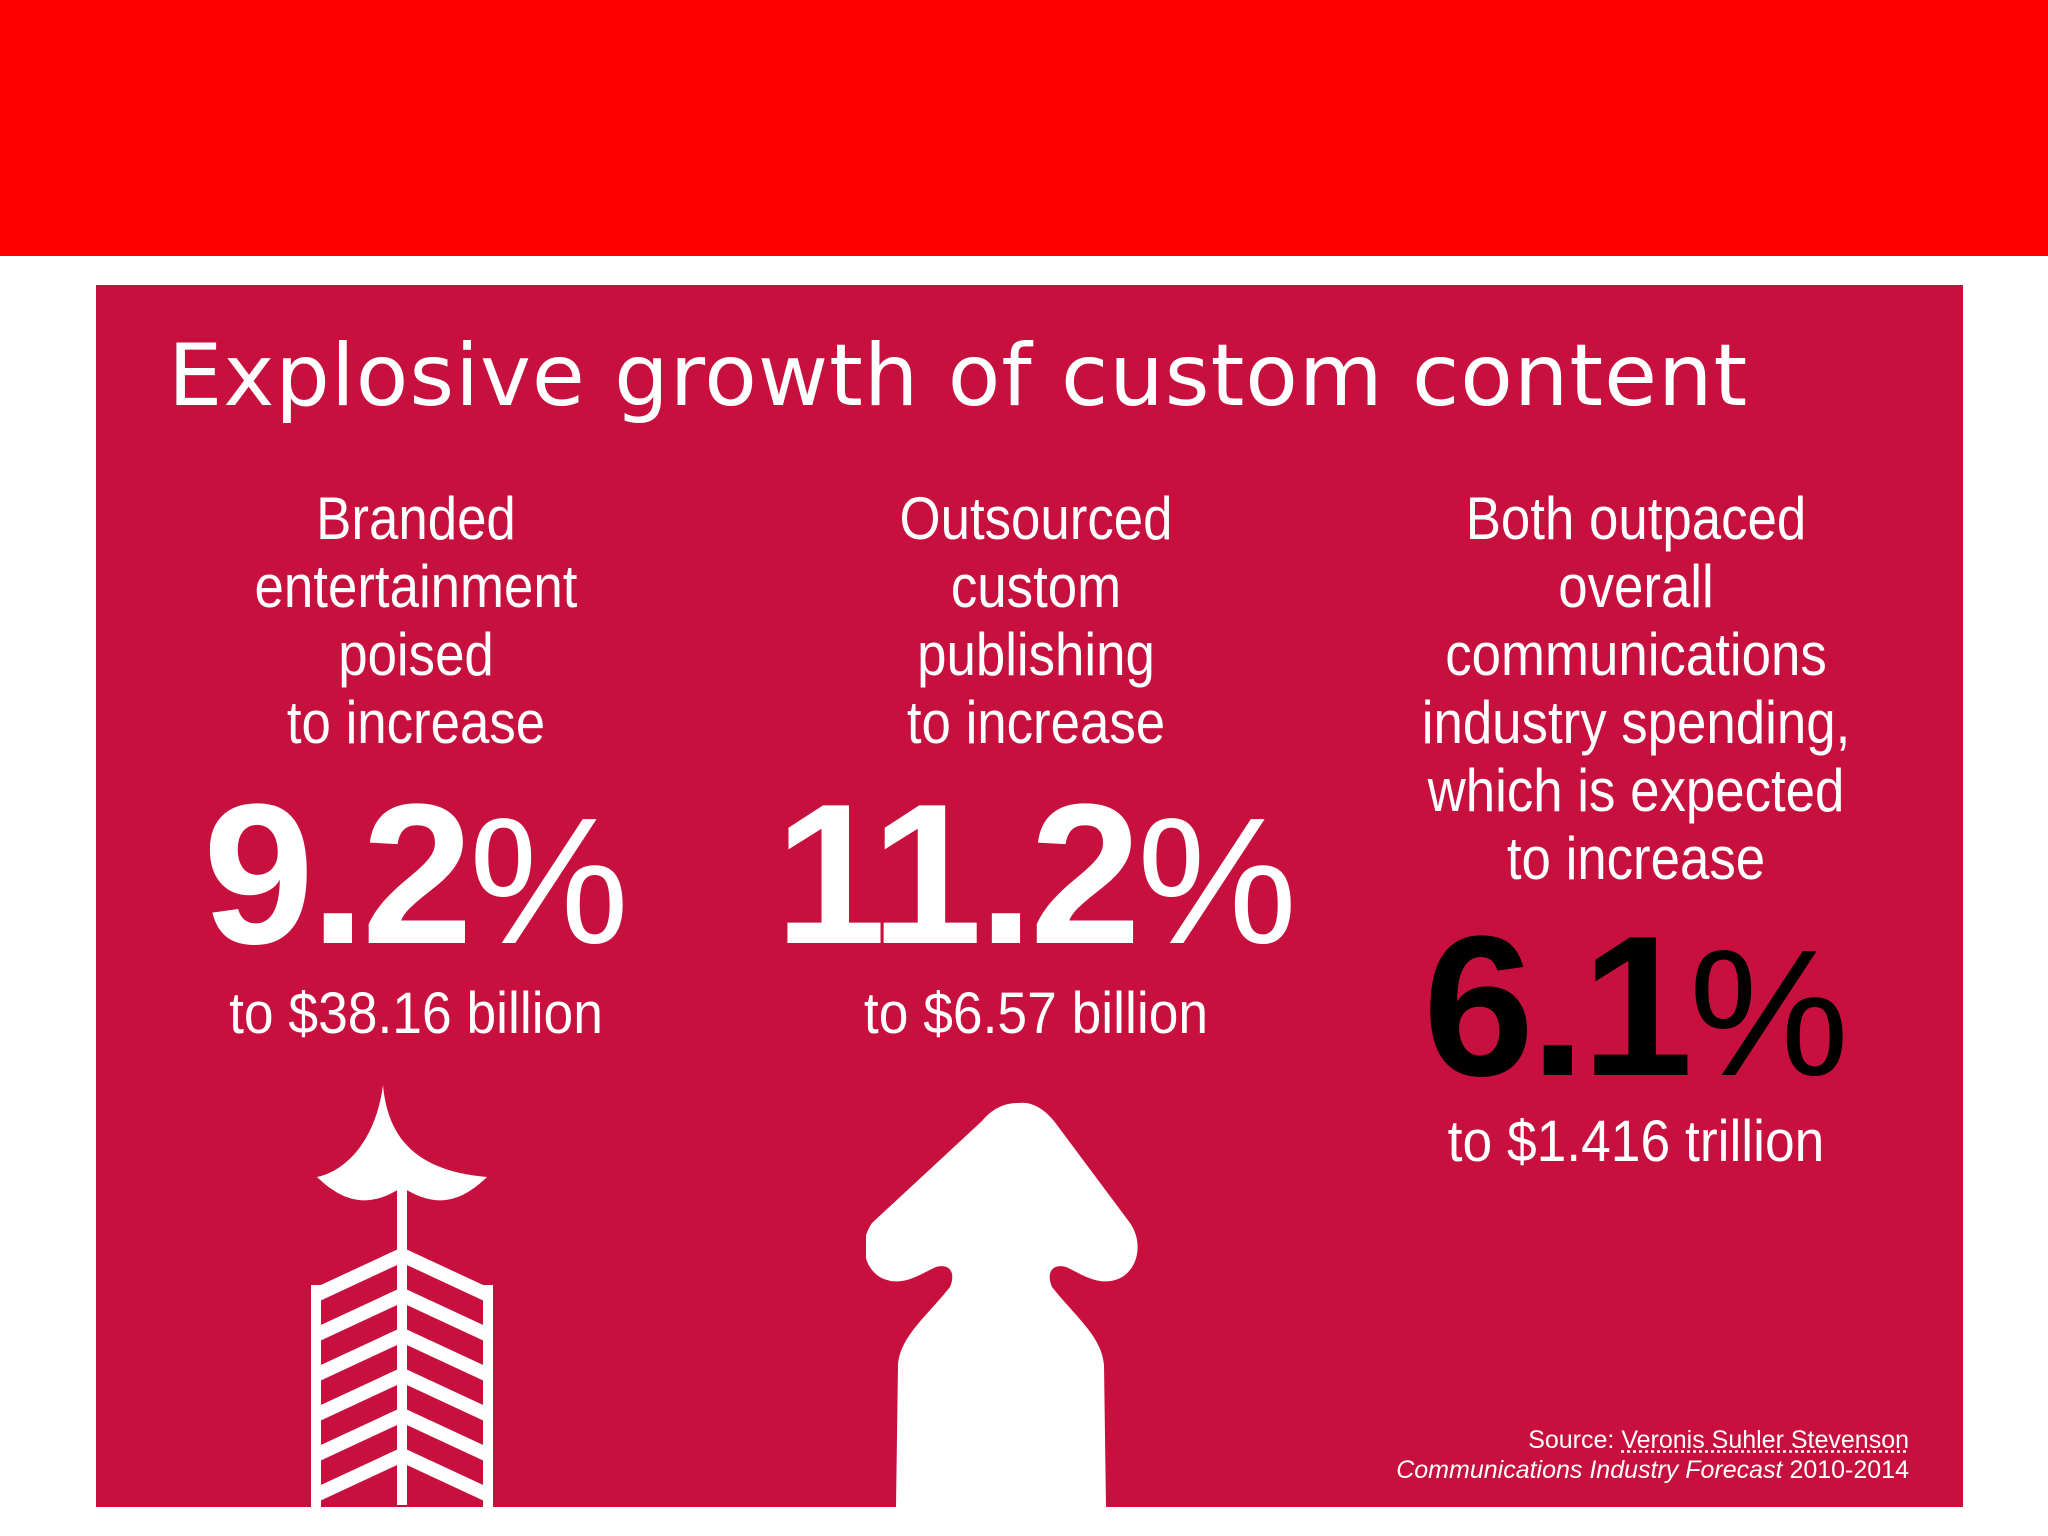 The width and height of the screenshot is (2048, 1536). I want to click on source-label: Source:, so click(1571, 1440).